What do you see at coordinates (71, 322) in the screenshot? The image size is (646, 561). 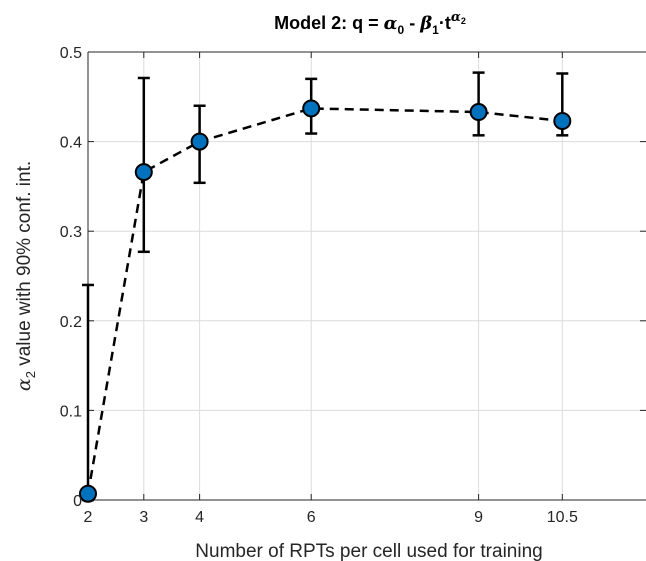 I see `y-tick-label-2: 0.2` at bounding box center [71, 322].